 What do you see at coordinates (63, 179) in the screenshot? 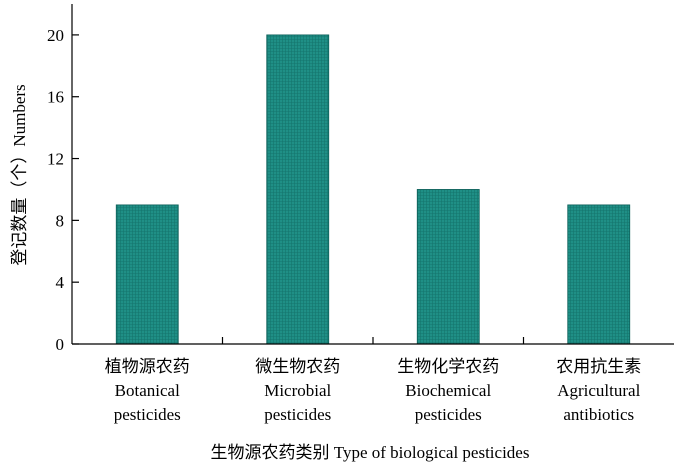
I see `y-axis: 0 4 8 12 16 20` at bounding box center [63, 179].